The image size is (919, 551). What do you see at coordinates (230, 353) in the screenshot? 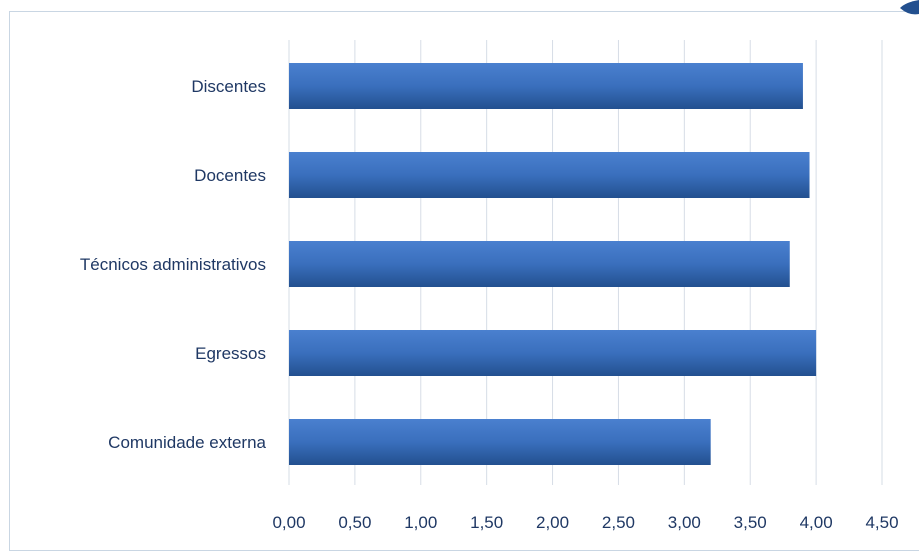
I see `category-label: Egressos` at bounding box center [230, 353].